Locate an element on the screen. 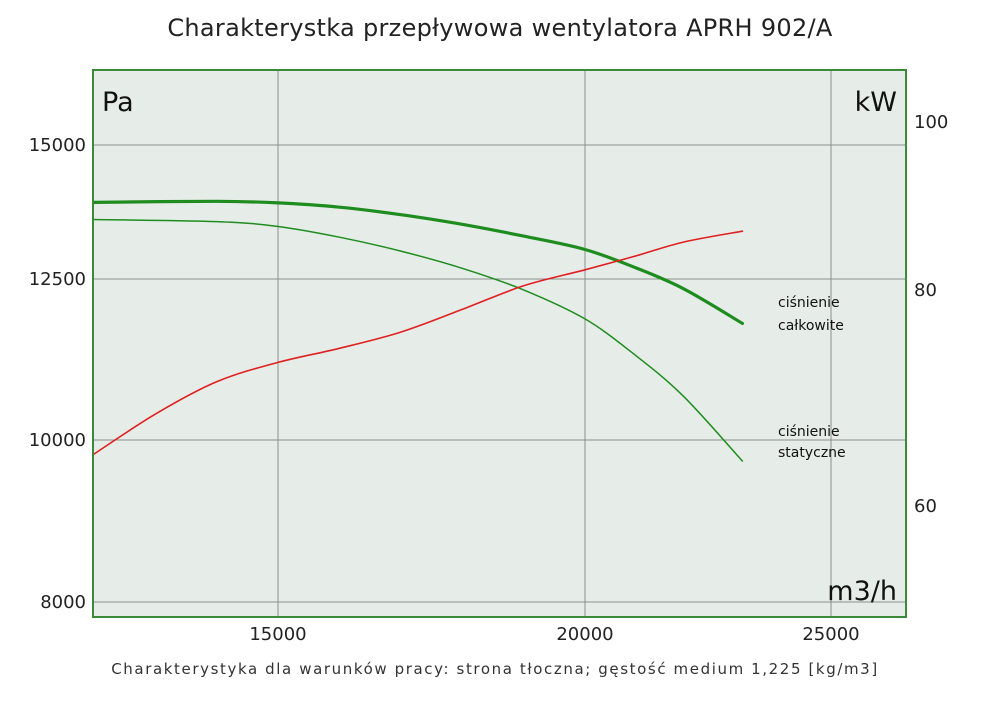 The width and height of the screenshot is (1000, 706). x-tick-label: 20000 is located at coordinates (584, 634).